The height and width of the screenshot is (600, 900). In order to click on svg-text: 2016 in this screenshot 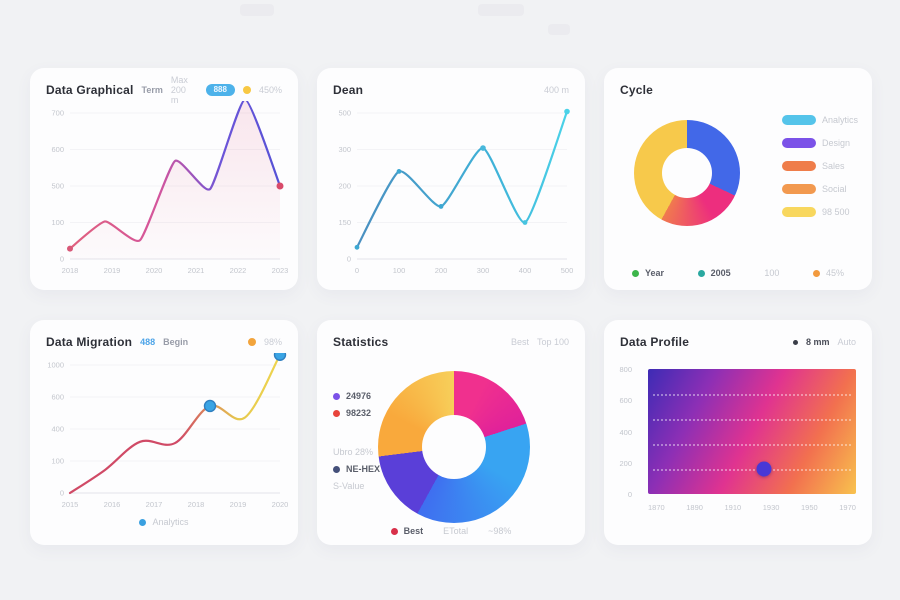, I will do `click(112, 504)`.